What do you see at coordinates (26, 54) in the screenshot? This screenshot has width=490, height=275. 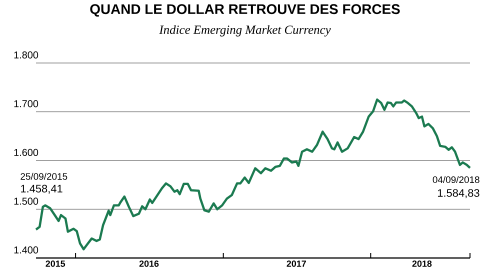 I see `y-tick-label: 1.800` at bounding box center [26, 54].